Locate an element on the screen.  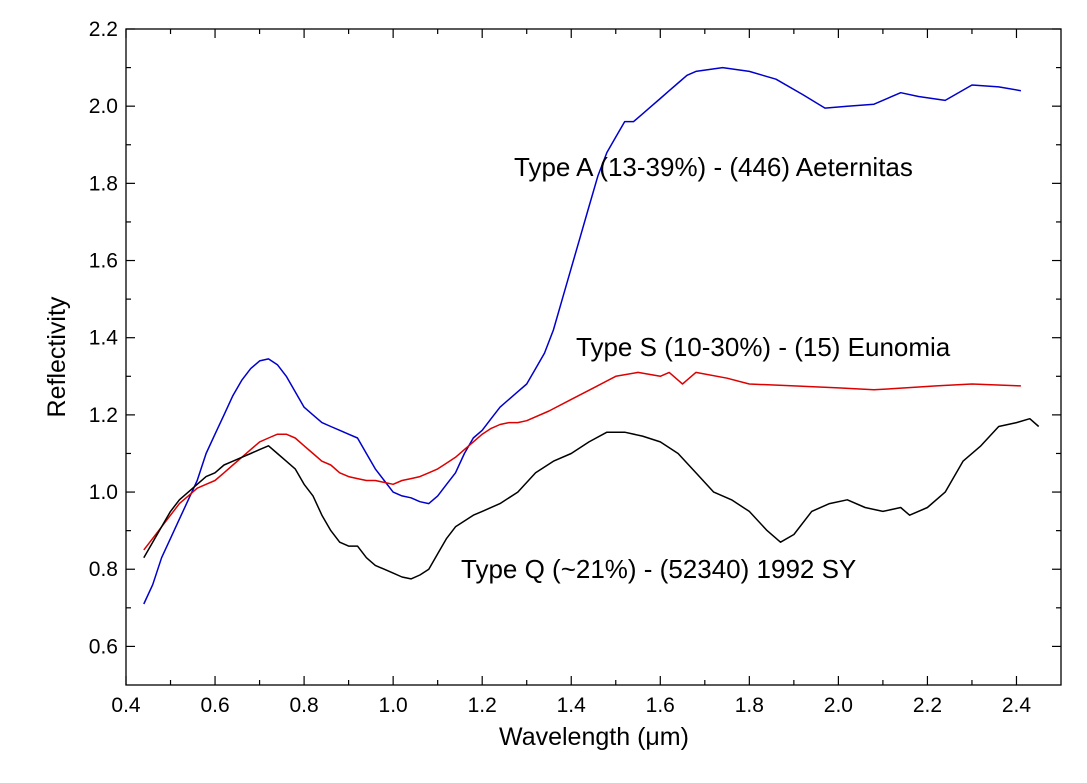
x-tick-label: 1.6 is located at coordinates (660, 705).